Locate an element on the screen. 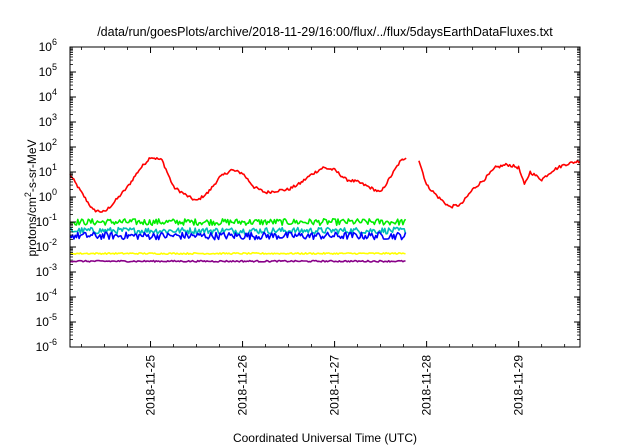 The image size is (640, 448). y-tick-label: 10⁻⁴ is located at coordinates (46, 295).